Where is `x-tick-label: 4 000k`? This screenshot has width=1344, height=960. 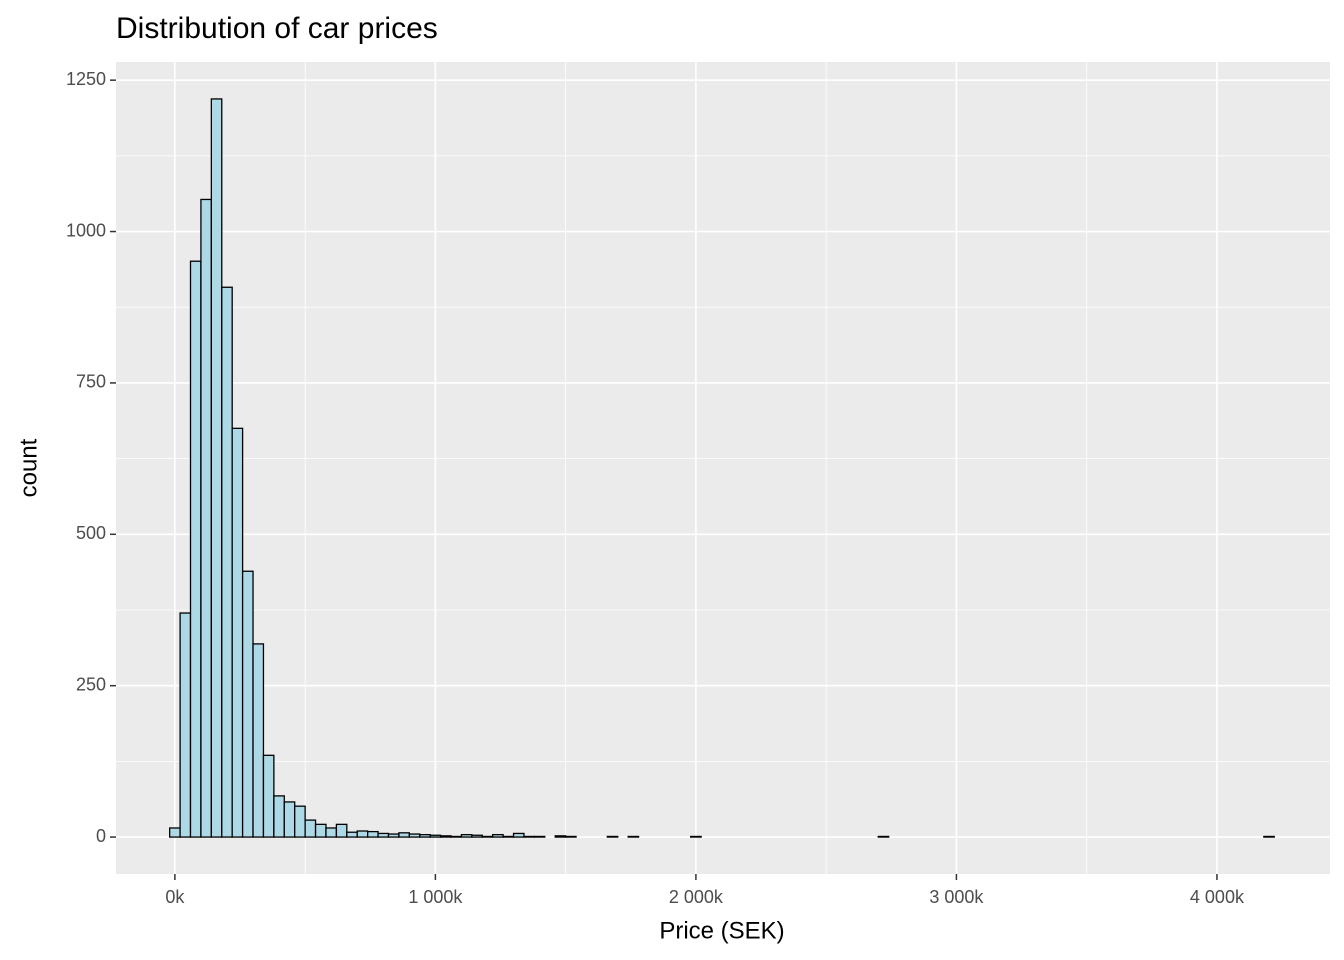
x-tick-label: 4 000k is located at coordinates (1217, 897).